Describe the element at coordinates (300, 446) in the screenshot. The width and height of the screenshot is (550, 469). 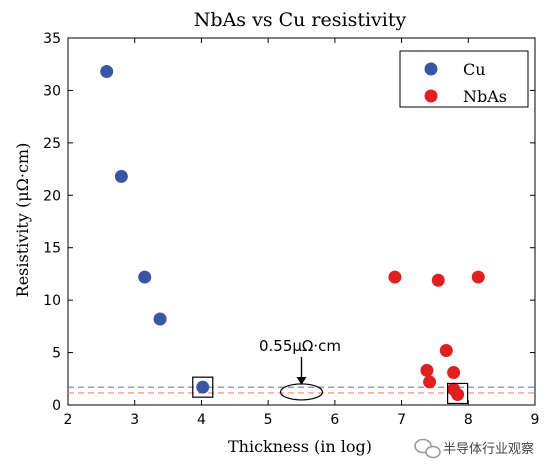
I see `x-axis-label: Thickness (in log)` at that location.